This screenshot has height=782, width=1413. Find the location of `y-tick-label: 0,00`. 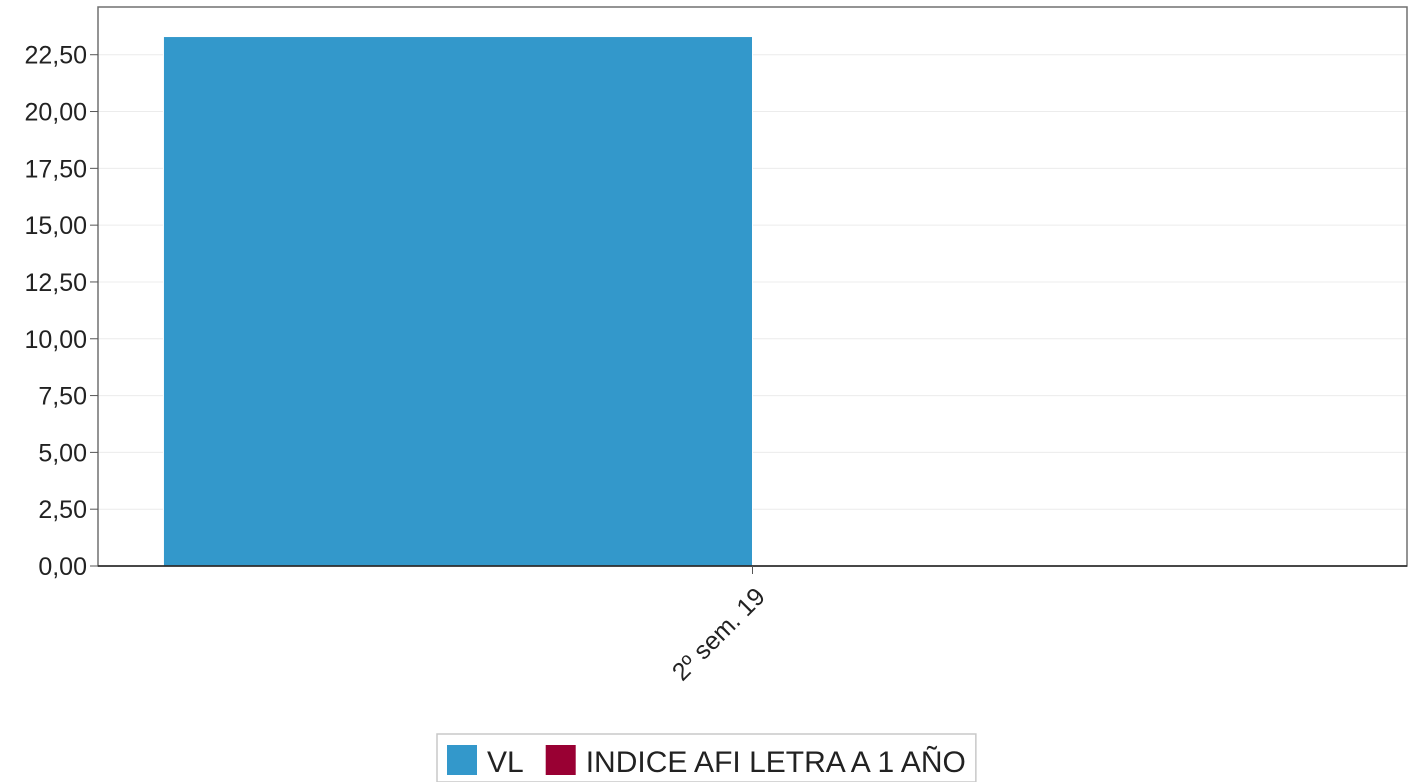

y-tick-label: 0,00 is located at coordinates (62, 567).